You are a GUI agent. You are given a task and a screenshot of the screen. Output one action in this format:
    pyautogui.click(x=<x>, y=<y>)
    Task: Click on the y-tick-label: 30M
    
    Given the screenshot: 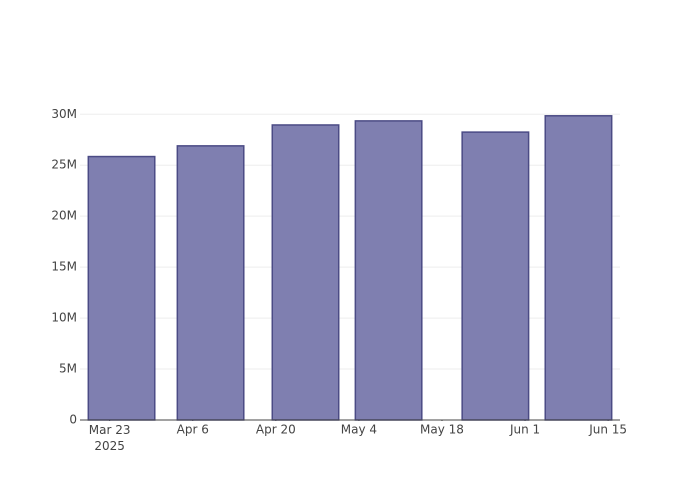 What is the action you would take?
    pyautogui.click(x=64, y=114)
    